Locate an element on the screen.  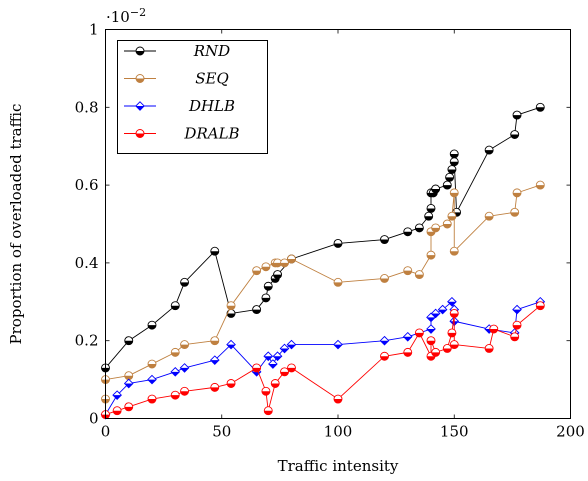
point-dralb-27-outline is located at coordinates (515, 337).